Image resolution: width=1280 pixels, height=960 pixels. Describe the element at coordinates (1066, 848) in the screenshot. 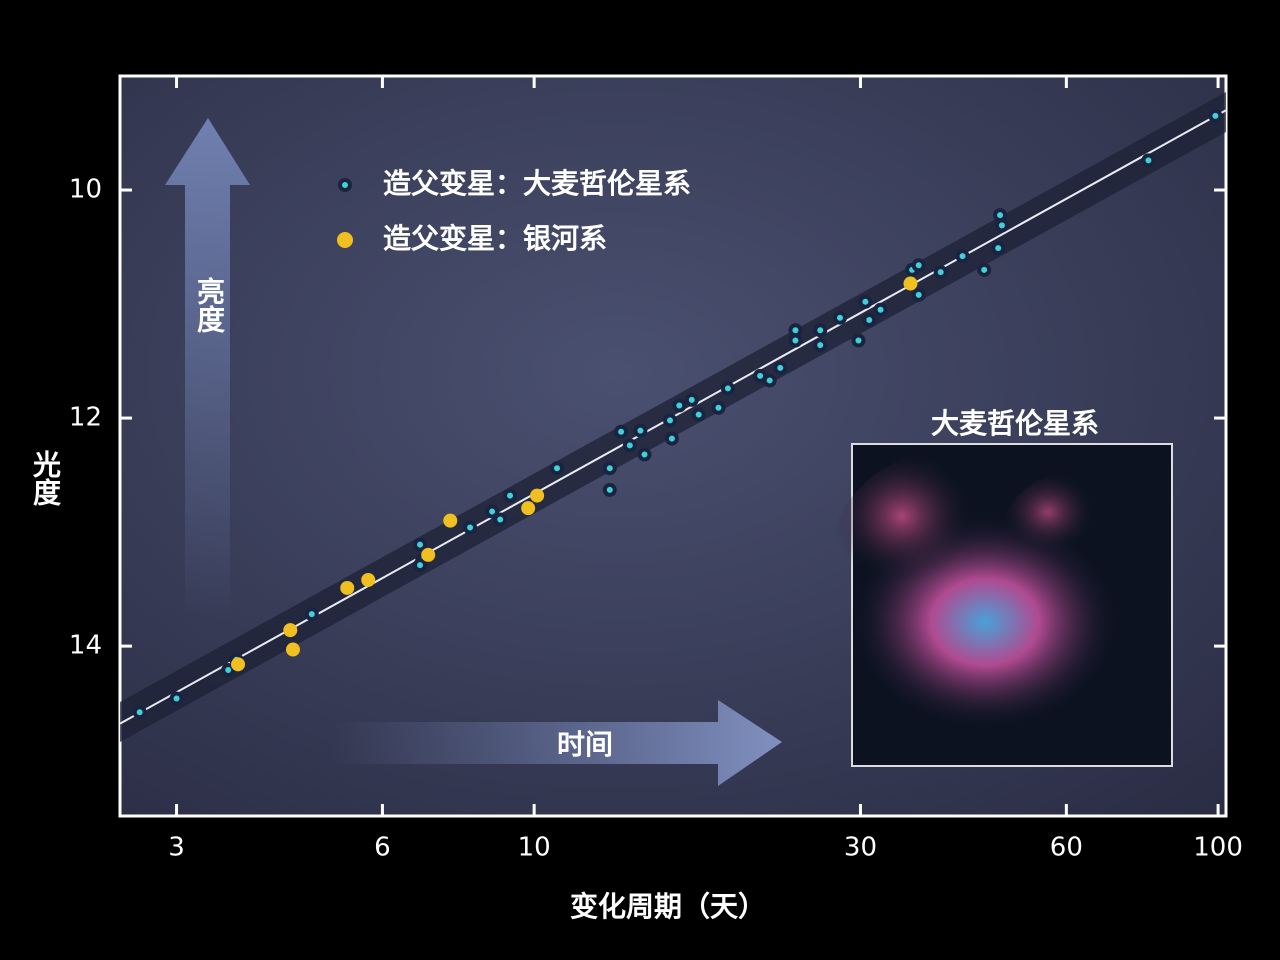

I see `x-tick-label: 60` at that location.